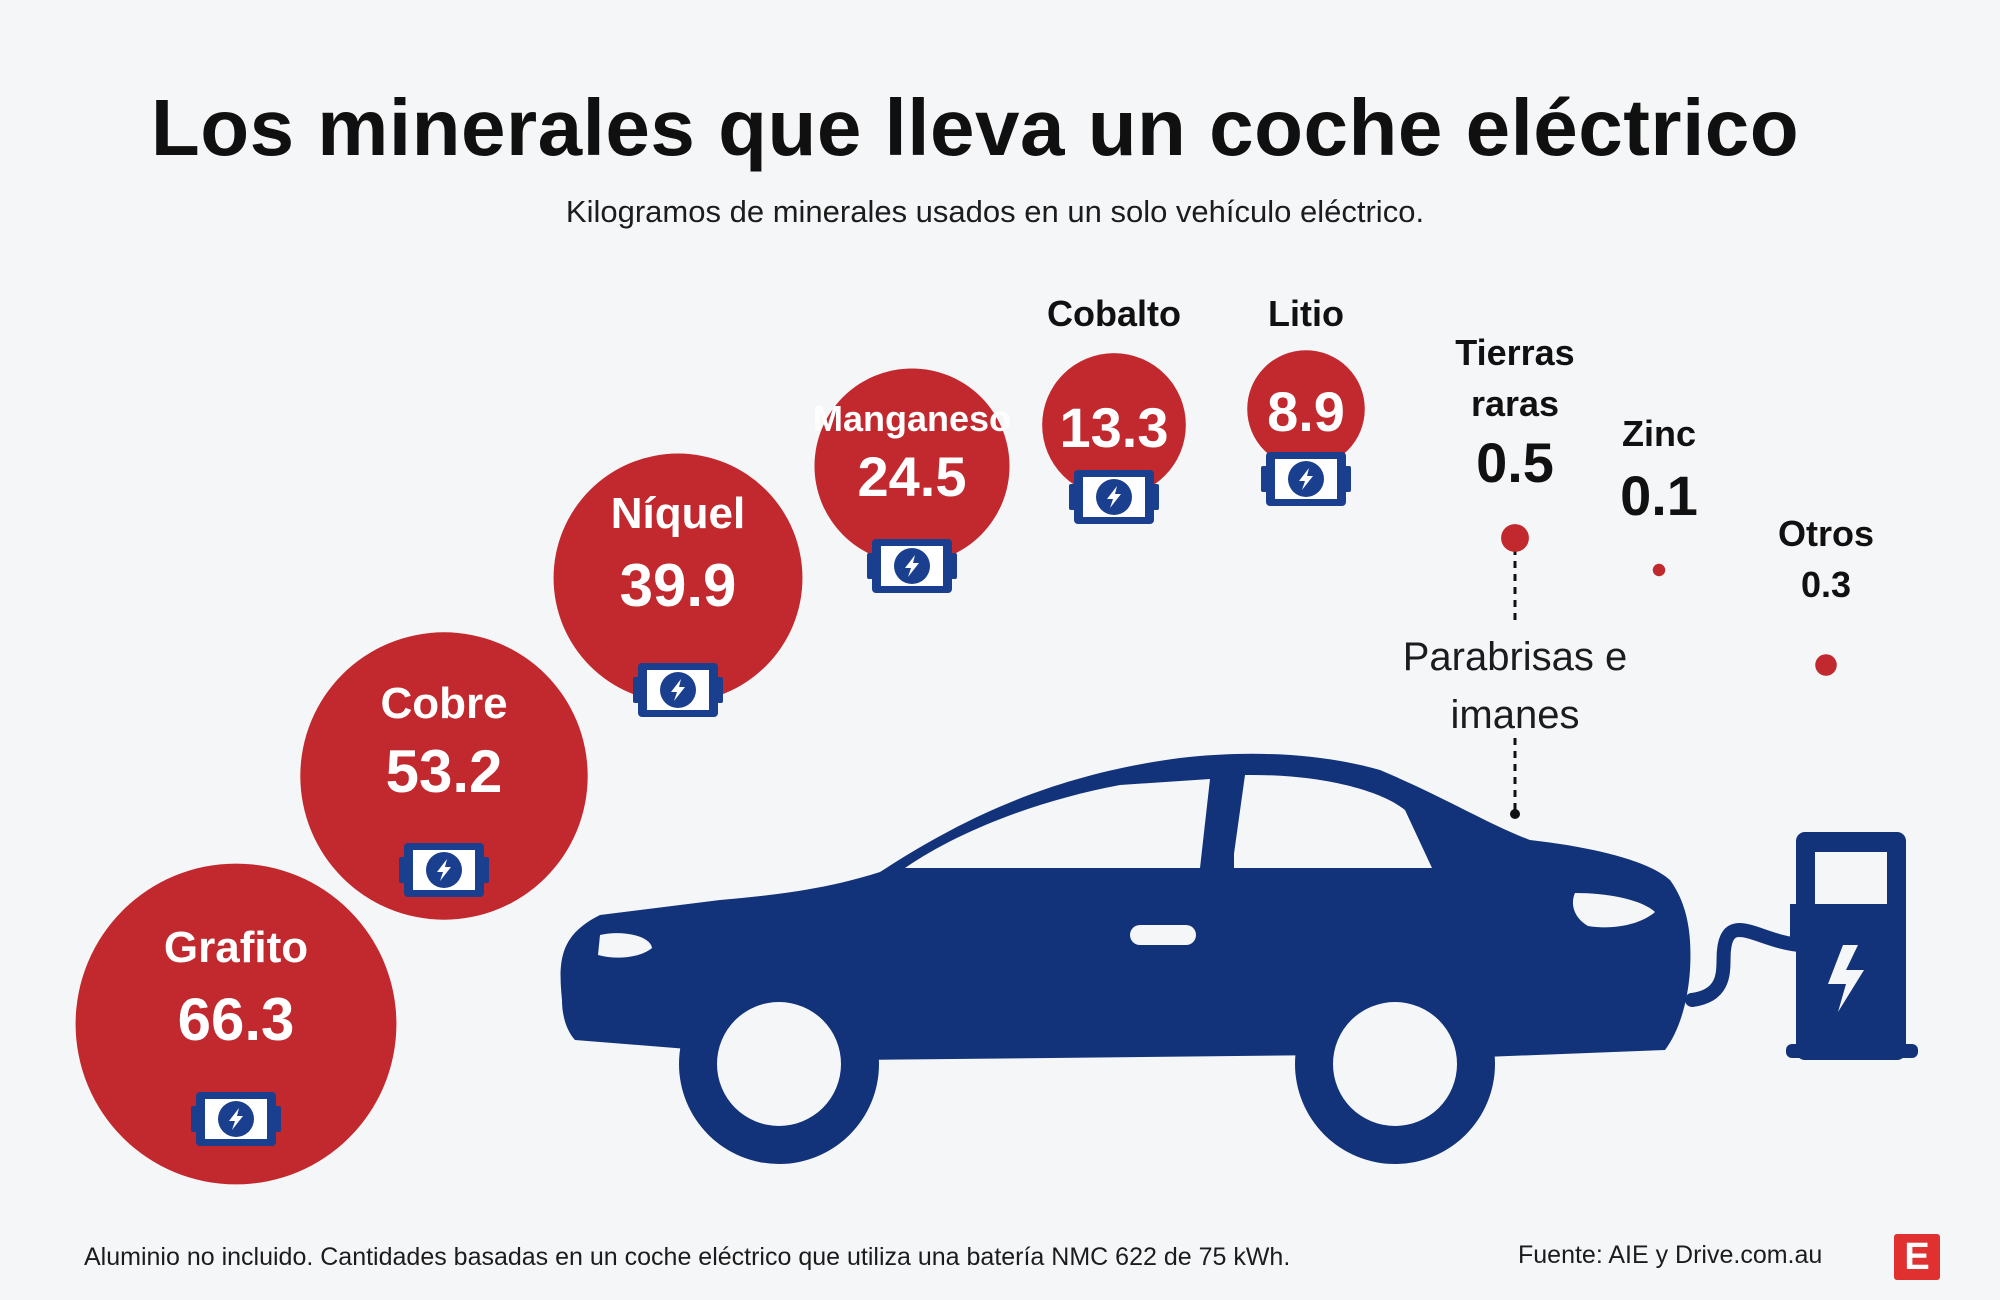 Image resolution: width=2000 pixels, height=1300 pixels. I want to click on label-otros: Otros, so click(1826, 533).